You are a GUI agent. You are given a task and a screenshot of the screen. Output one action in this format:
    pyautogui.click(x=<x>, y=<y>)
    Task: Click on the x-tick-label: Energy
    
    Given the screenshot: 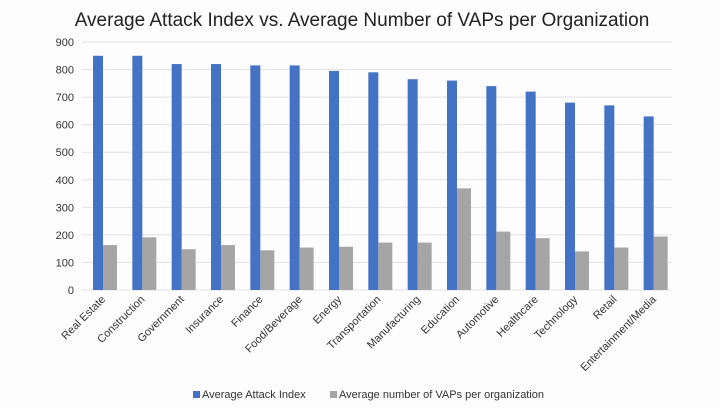 What is the action you would take?
    pyautogui.click(x=327, y=309)
    